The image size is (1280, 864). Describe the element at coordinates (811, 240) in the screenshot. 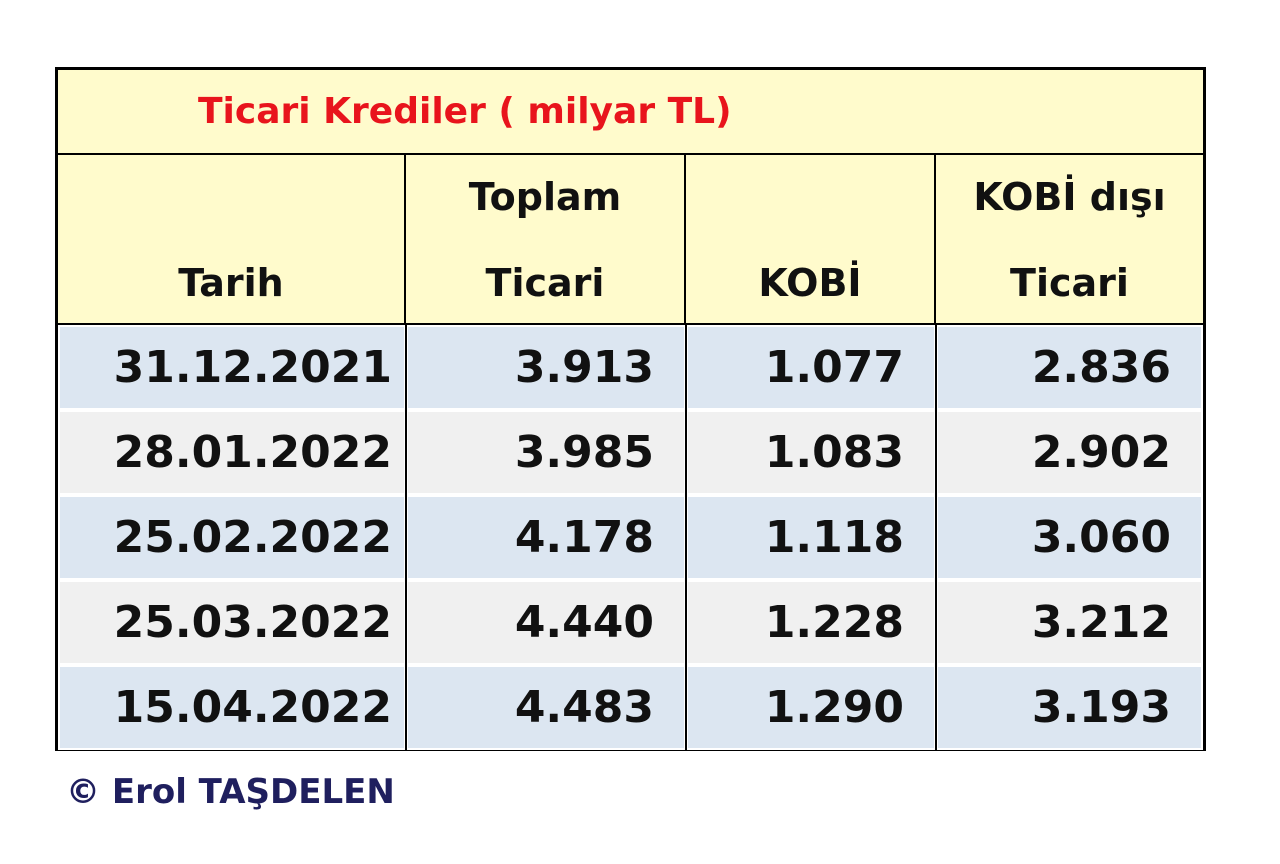

I see `header-cell: KOBİ` at that location.